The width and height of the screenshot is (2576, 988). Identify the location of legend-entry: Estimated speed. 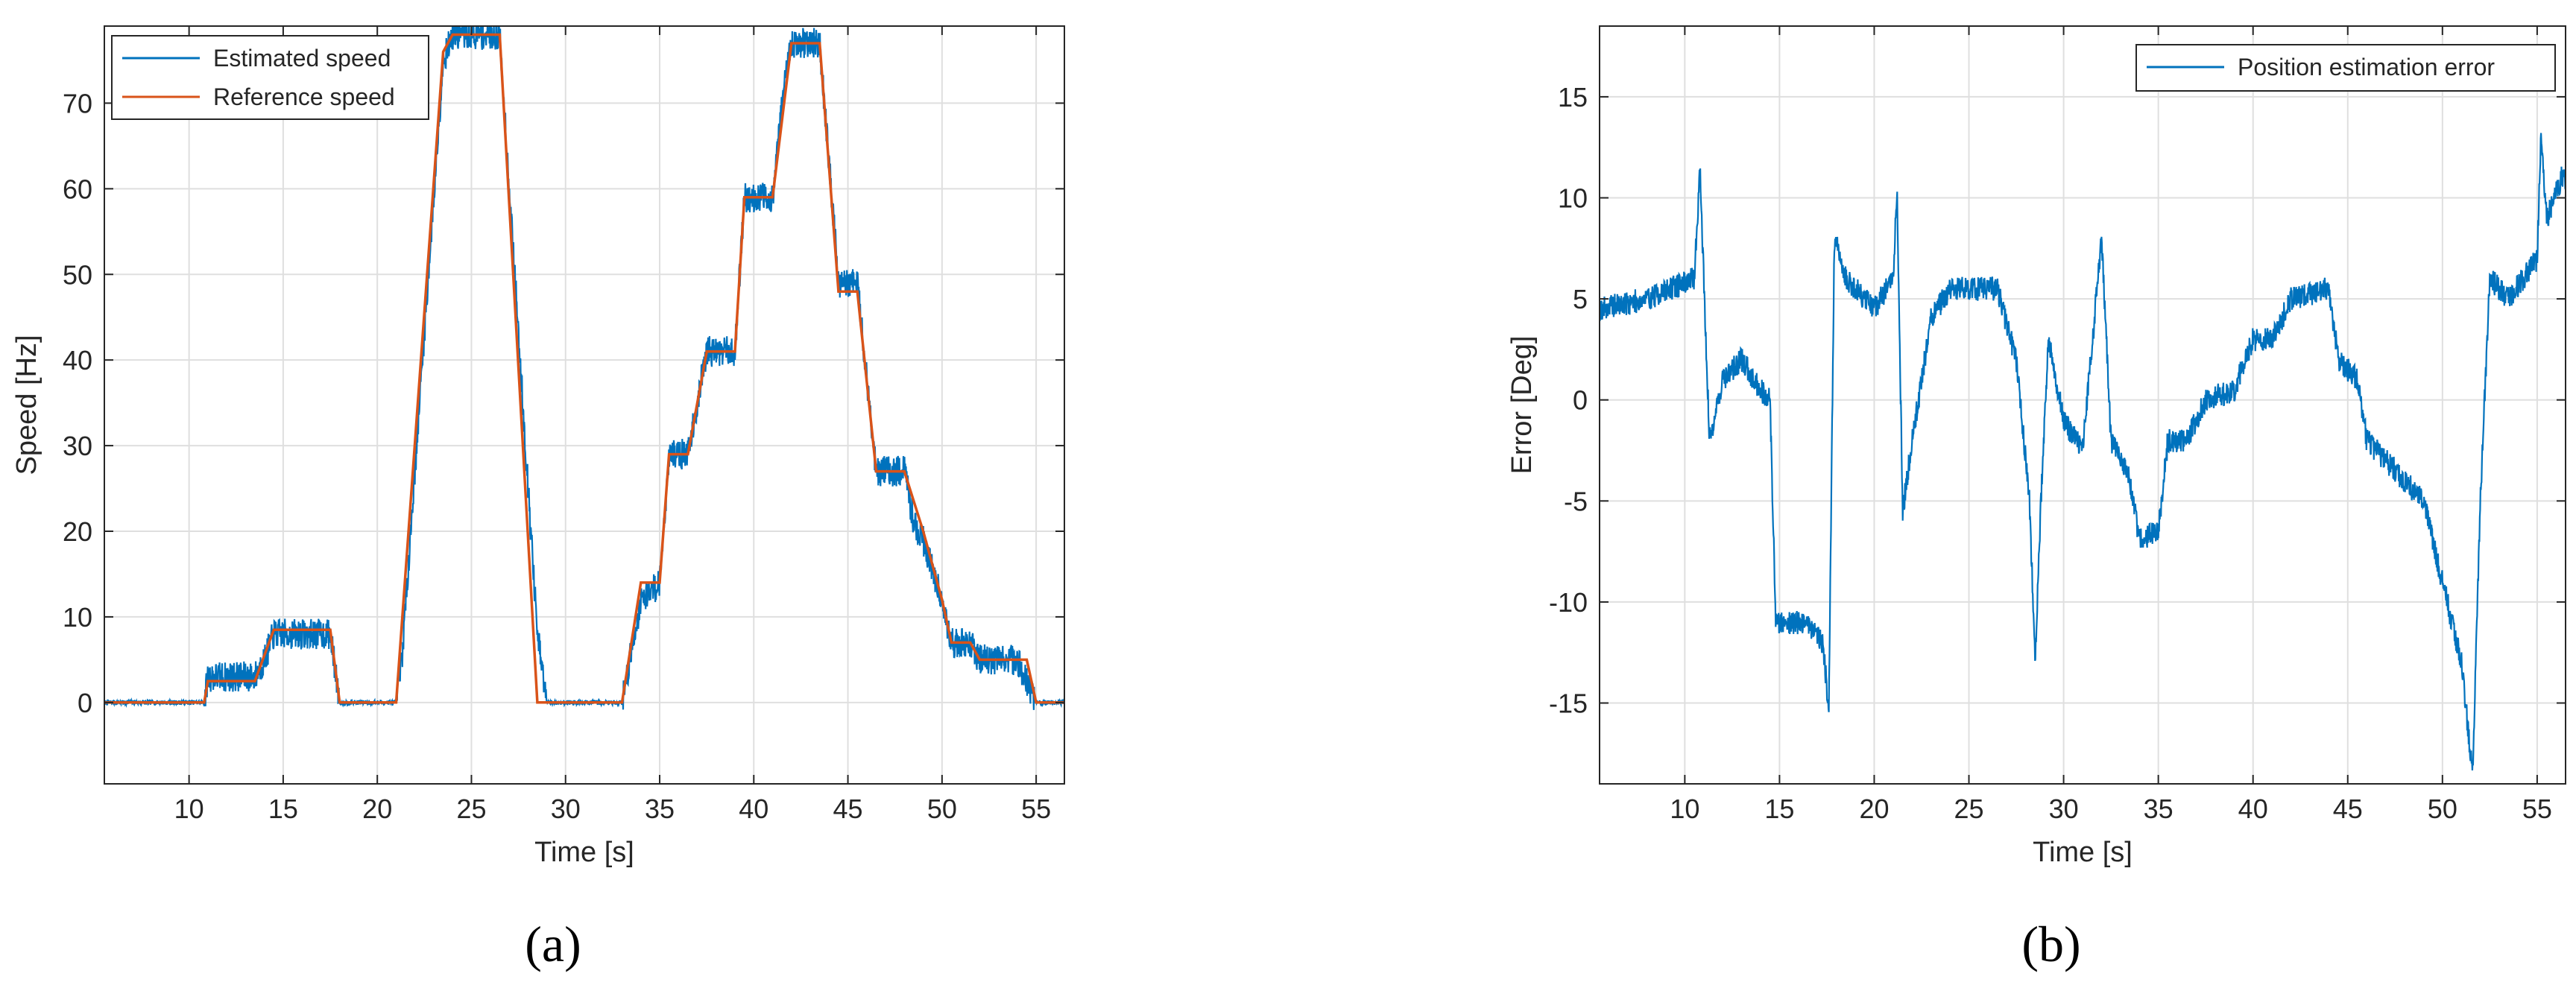
(302, 58).